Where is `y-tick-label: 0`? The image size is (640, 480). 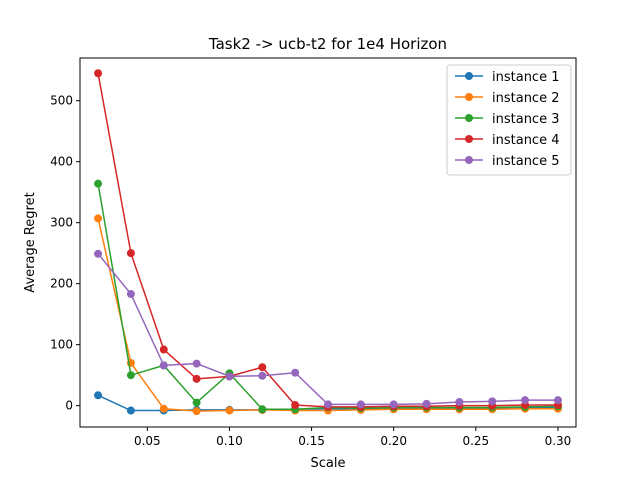 y-tick-label: 0 is located at coordinates (69, 406).